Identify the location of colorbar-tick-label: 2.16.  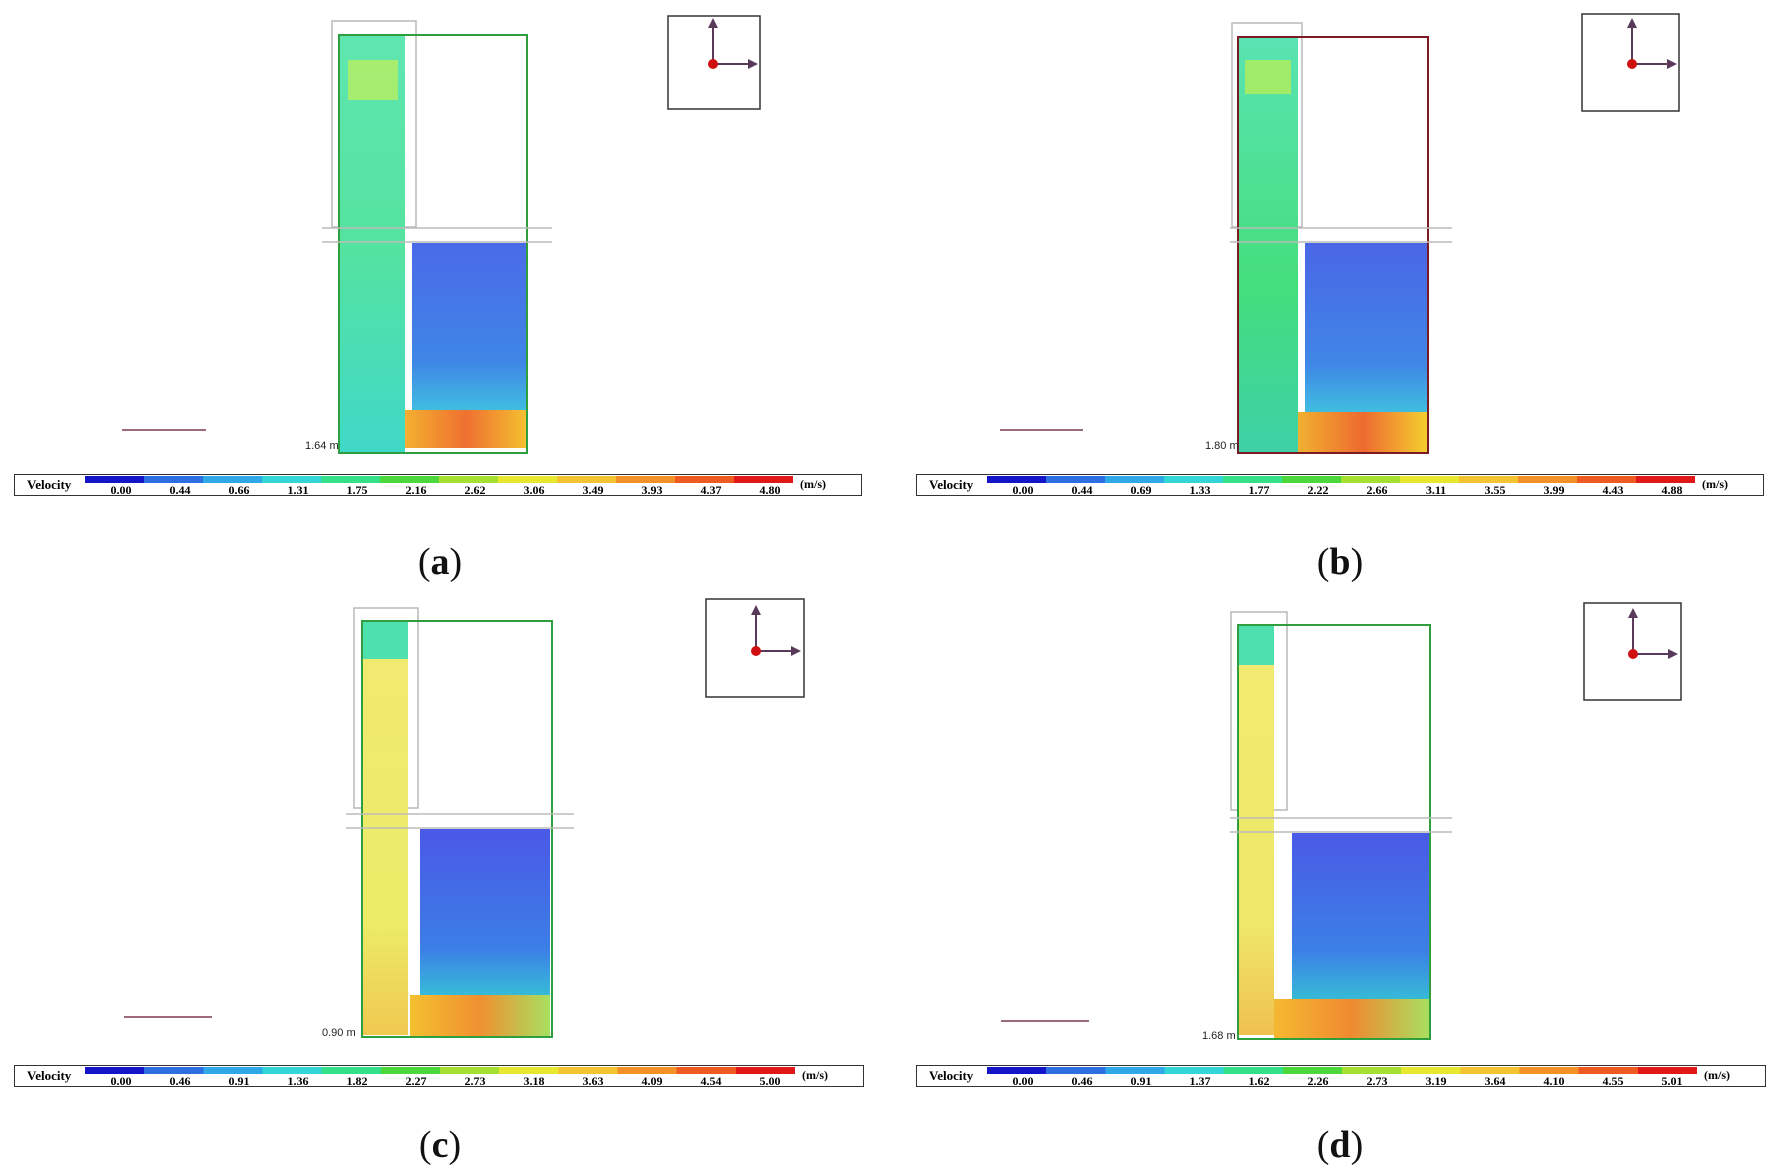
(416, 490).